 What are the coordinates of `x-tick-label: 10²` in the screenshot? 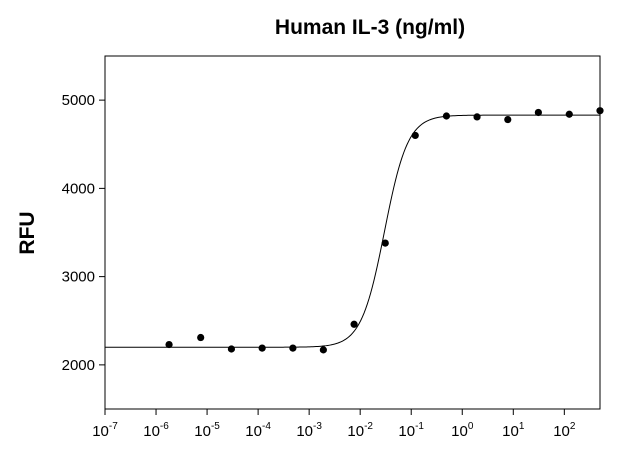 It's located at (564, 430).